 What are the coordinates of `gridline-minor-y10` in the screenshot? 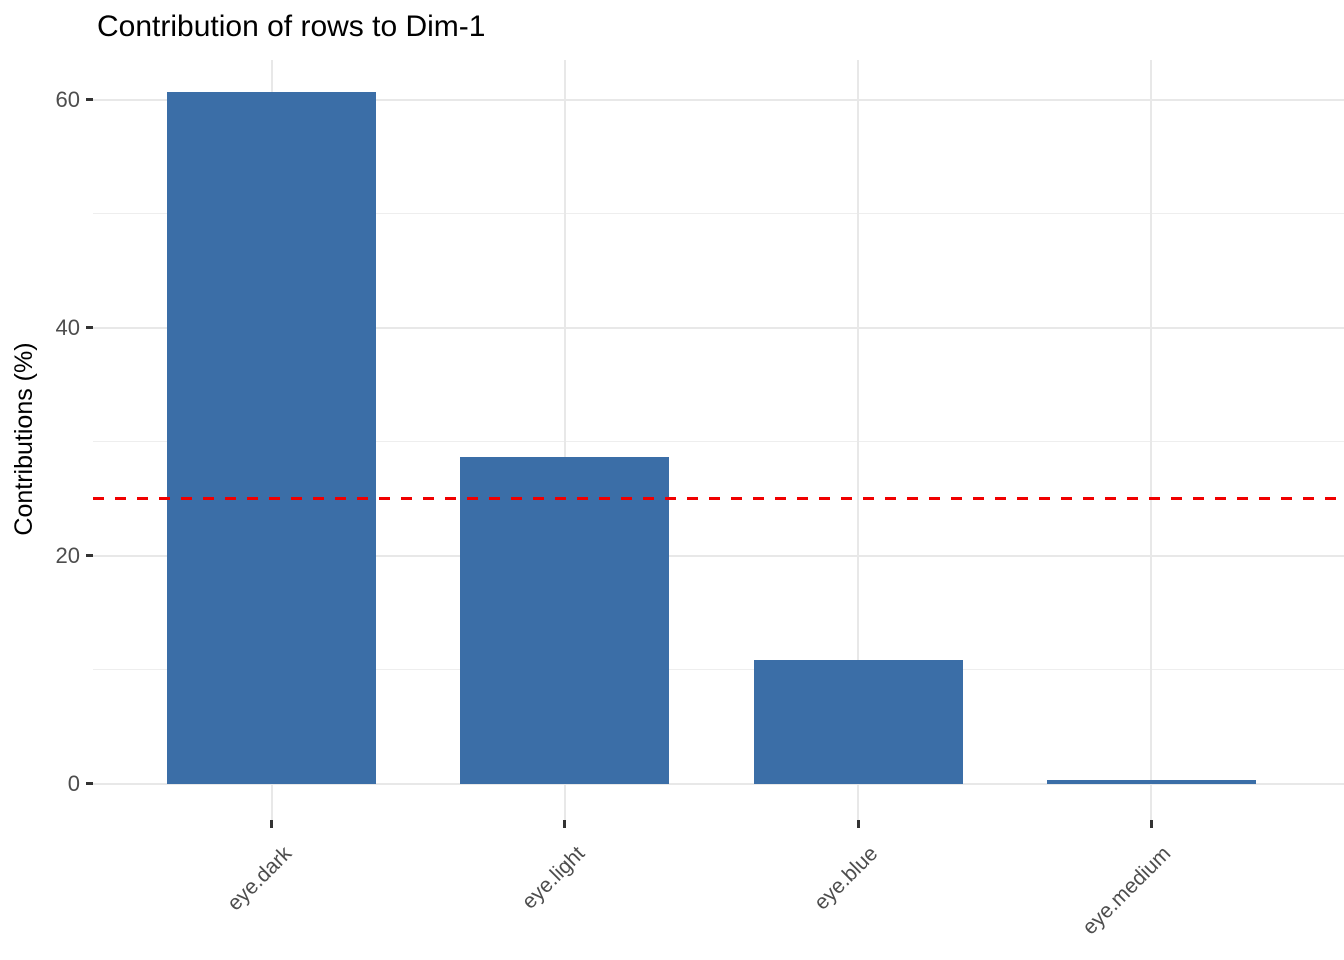 It's located at (718, 670).